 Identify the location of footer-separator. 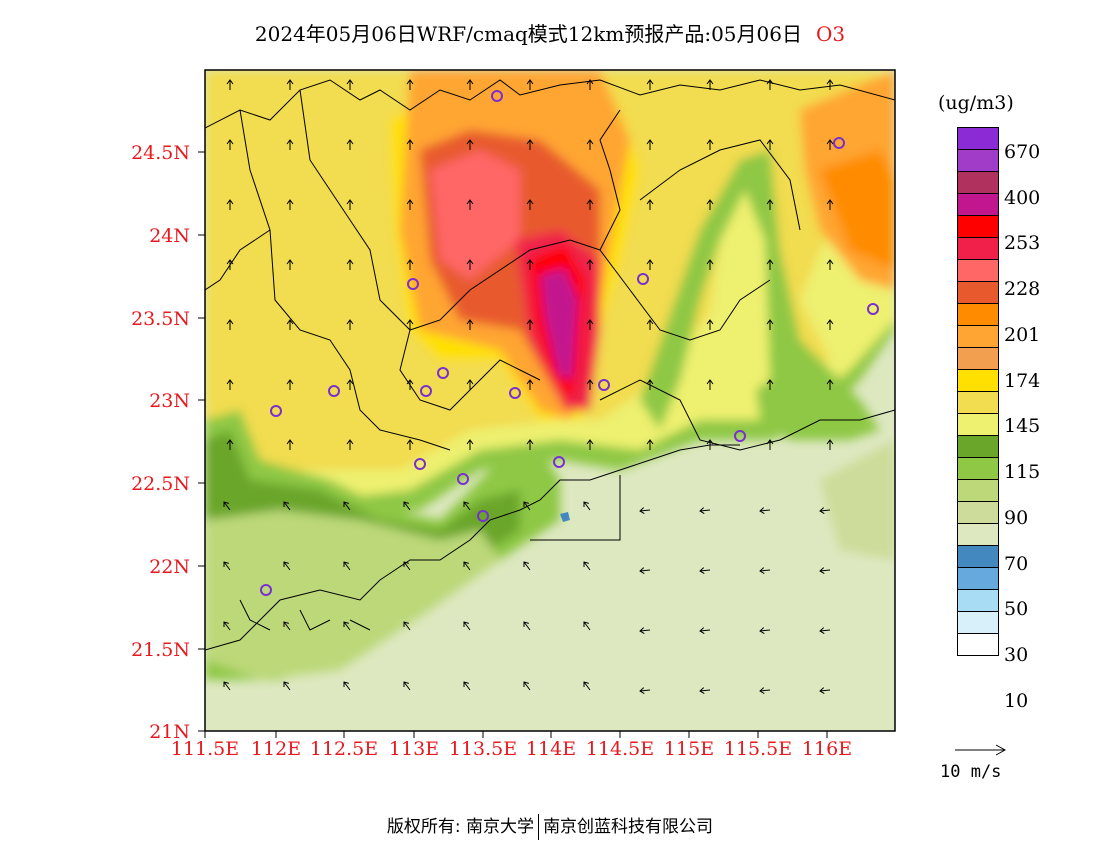
(539, 827).